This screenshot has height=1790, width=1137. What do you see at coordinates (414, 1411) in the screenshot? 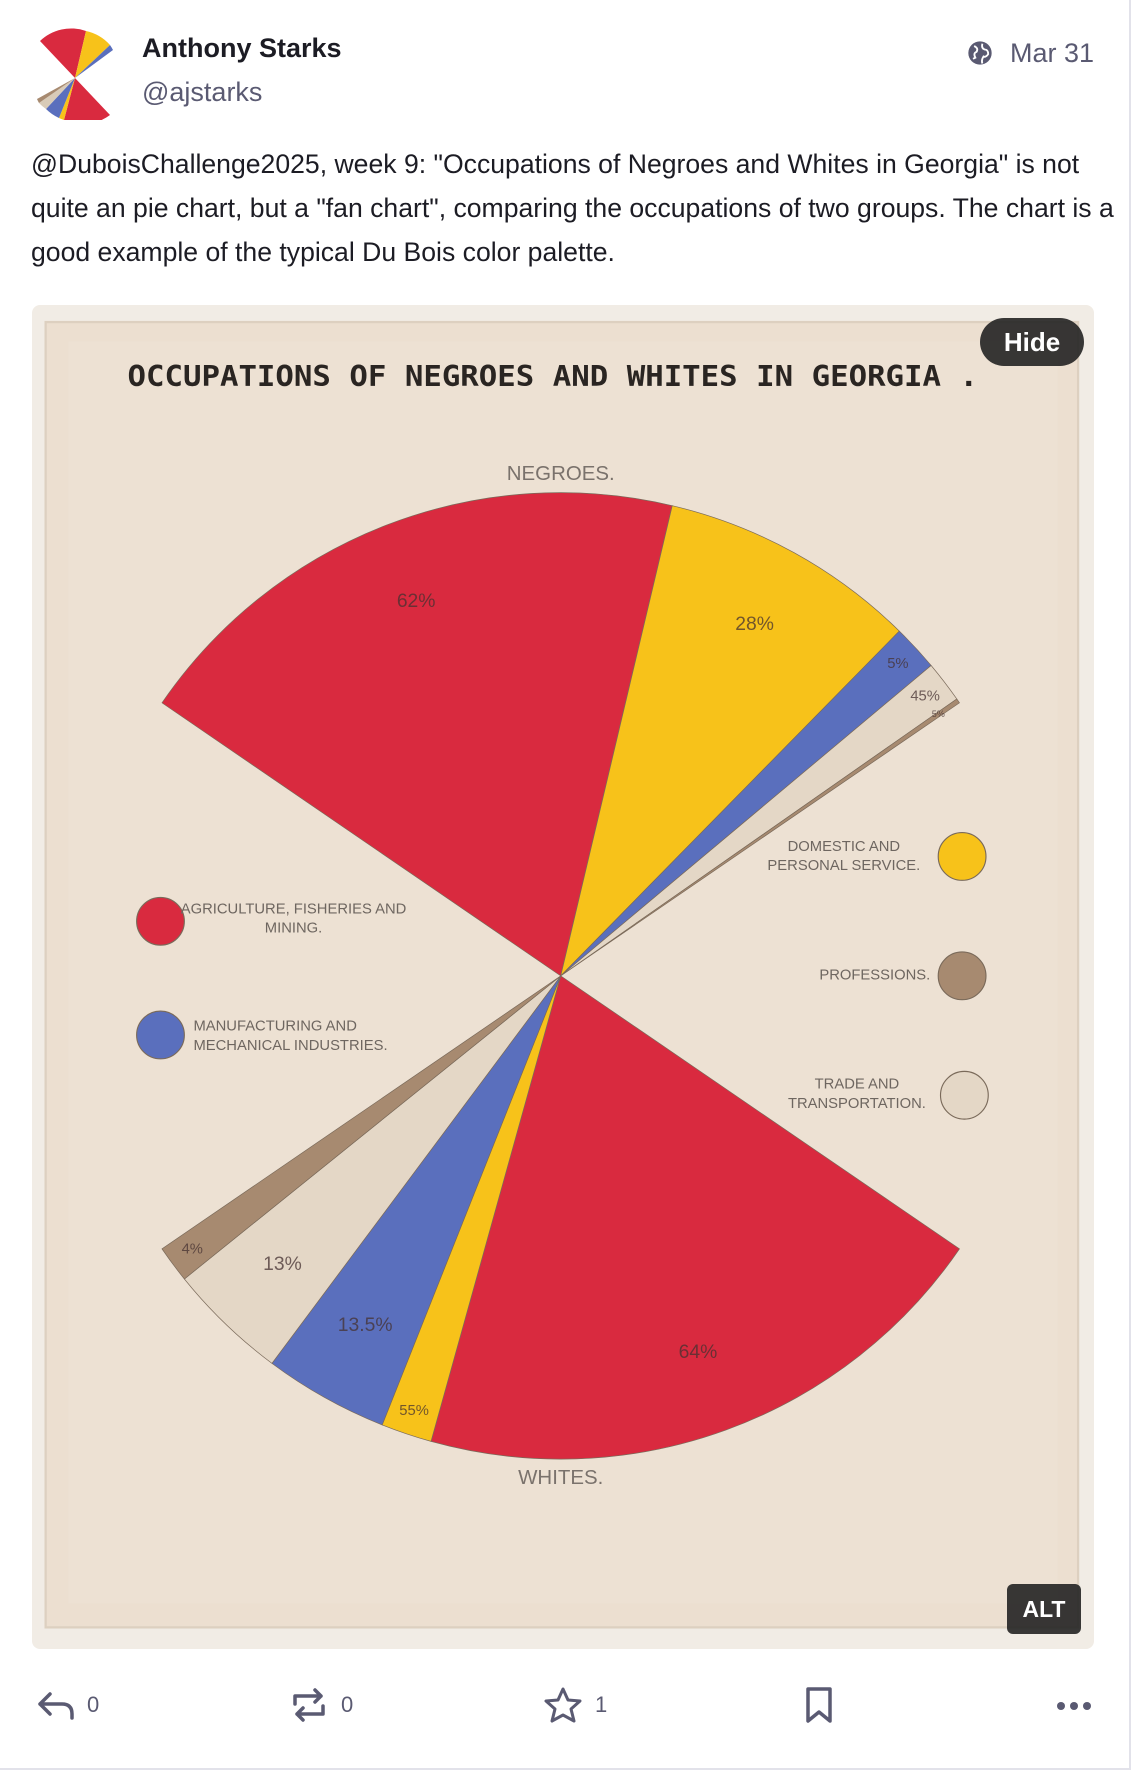
I see `value-label: 55%` at bounding box center [414, 1411].